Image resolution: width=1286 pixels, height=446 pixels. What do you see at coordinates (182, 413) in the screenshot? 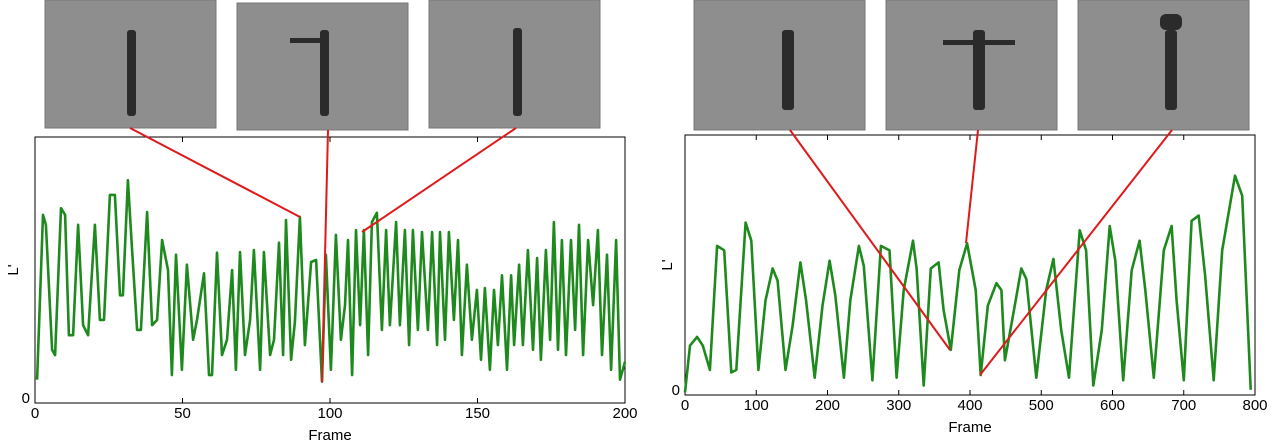
I see `x-tick-label: 50` at bounding box center [182, 413].